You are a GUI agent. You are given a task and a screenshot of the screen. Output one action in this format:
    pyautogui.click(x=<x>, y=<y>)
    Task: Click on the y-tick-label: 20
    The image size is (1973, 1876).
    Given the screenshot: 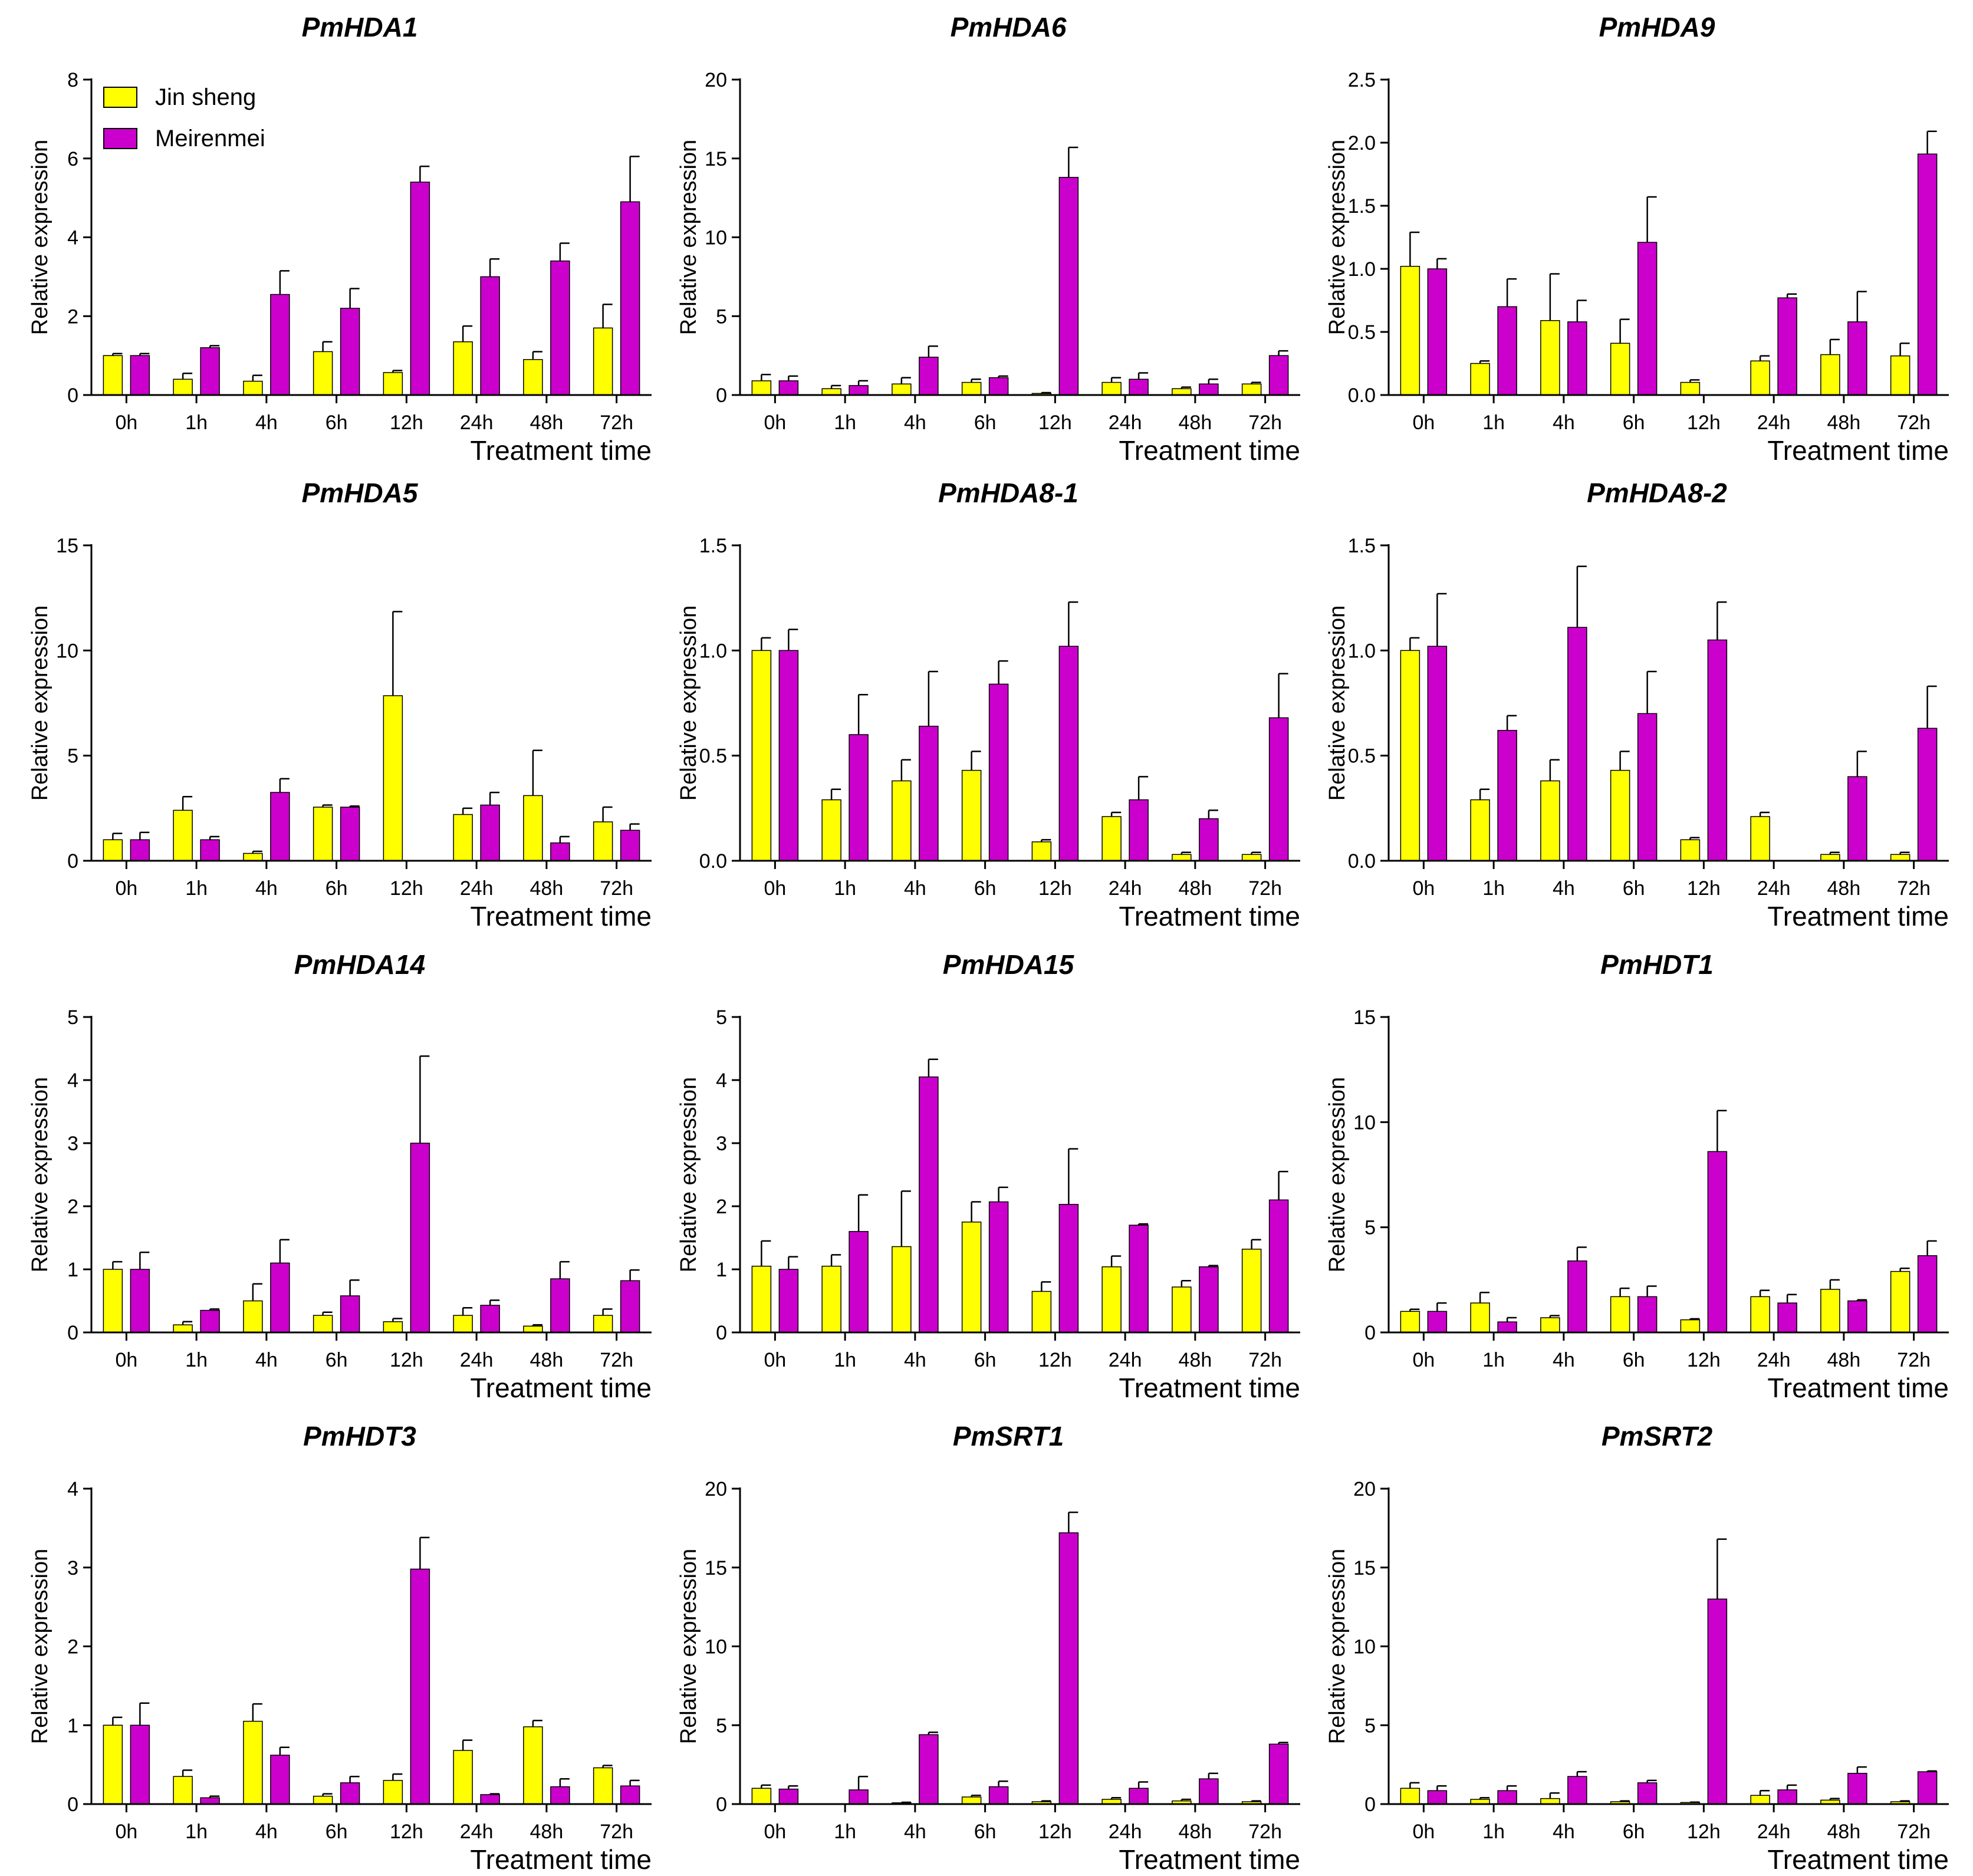 What is the action you would take?
    pyautogui.click(x=716, y=80)
    